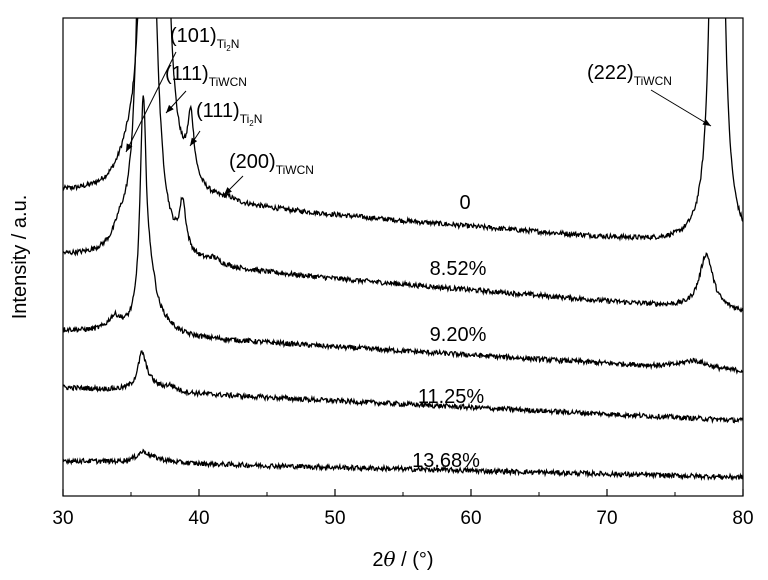 The image size is (768, 580). What do you see at coordinates (446, 461) in the screenshot?
I see `series-label: 13.68%` at bounding box center [446, 461].